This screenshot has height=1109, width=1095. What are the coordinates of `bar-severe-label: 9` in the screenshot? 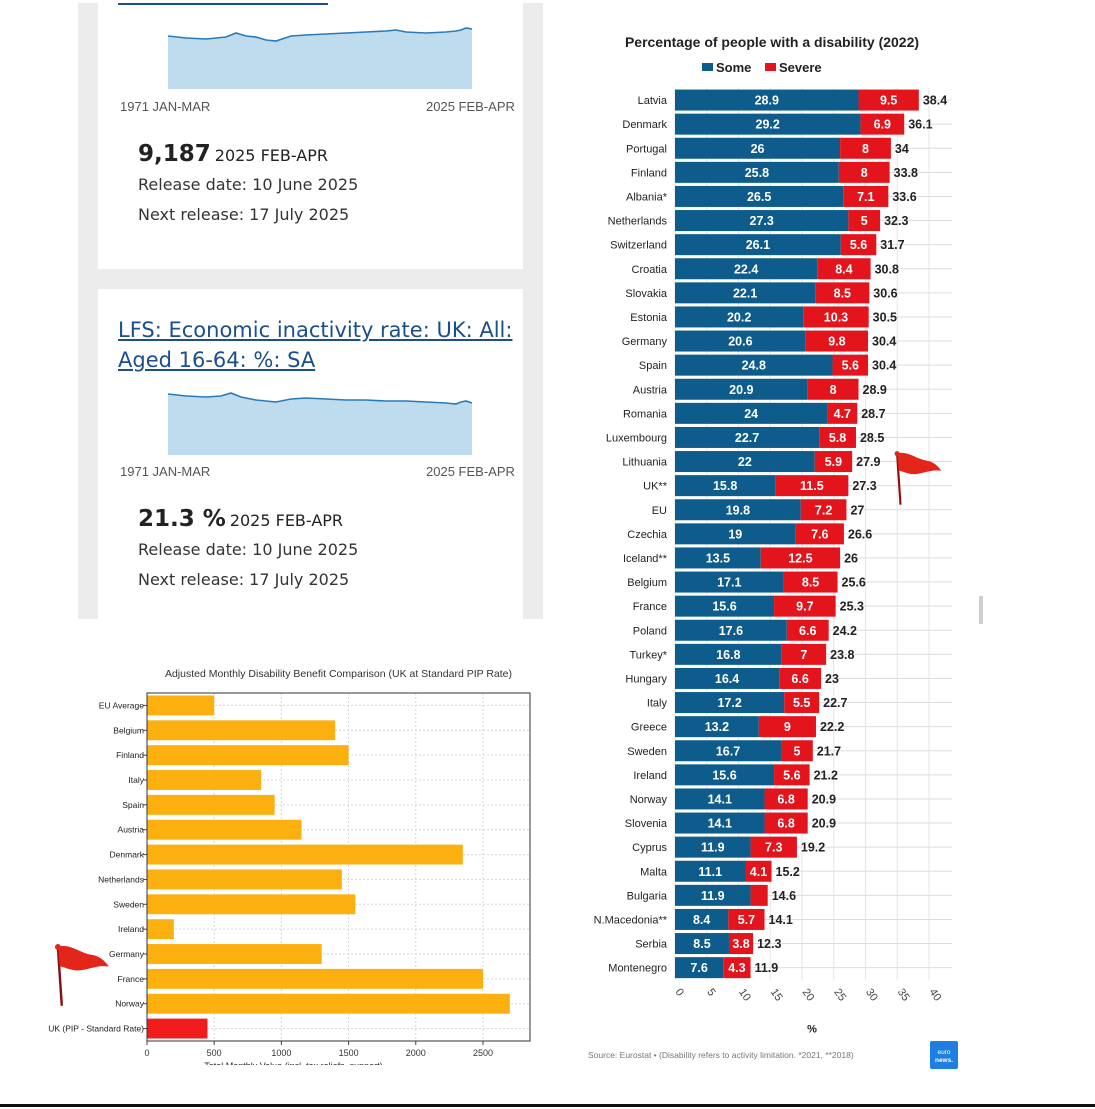 It's located at (787, 727).